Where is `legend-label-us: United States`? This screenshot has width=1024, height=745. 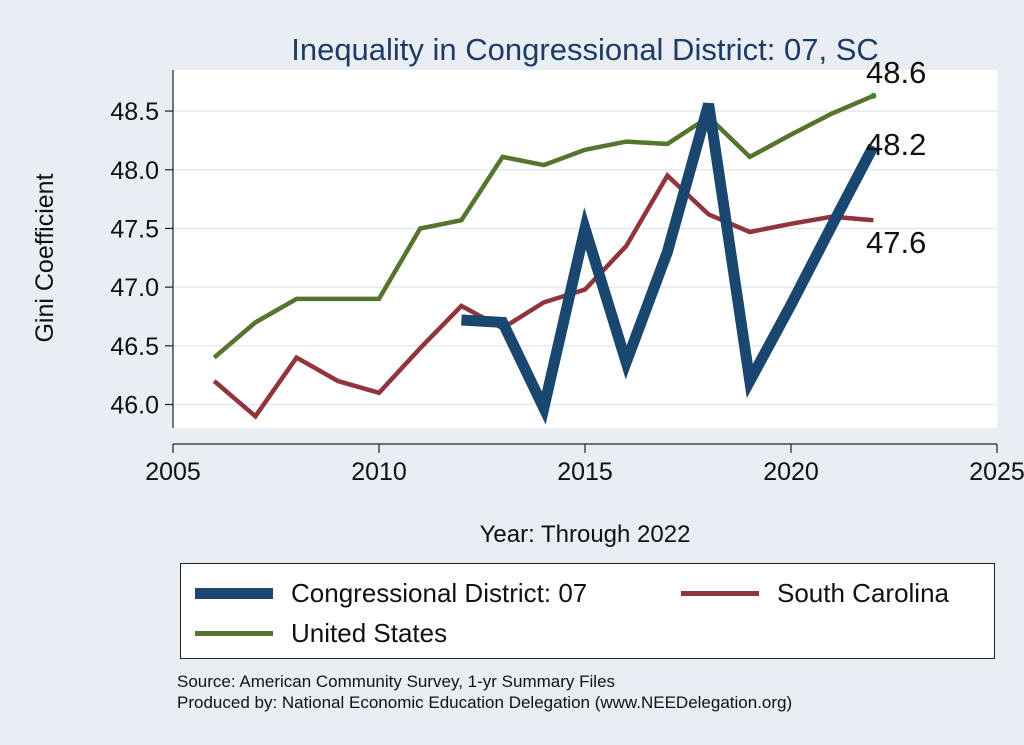
legend-label-us: United States is located at coordinates (369, 633).